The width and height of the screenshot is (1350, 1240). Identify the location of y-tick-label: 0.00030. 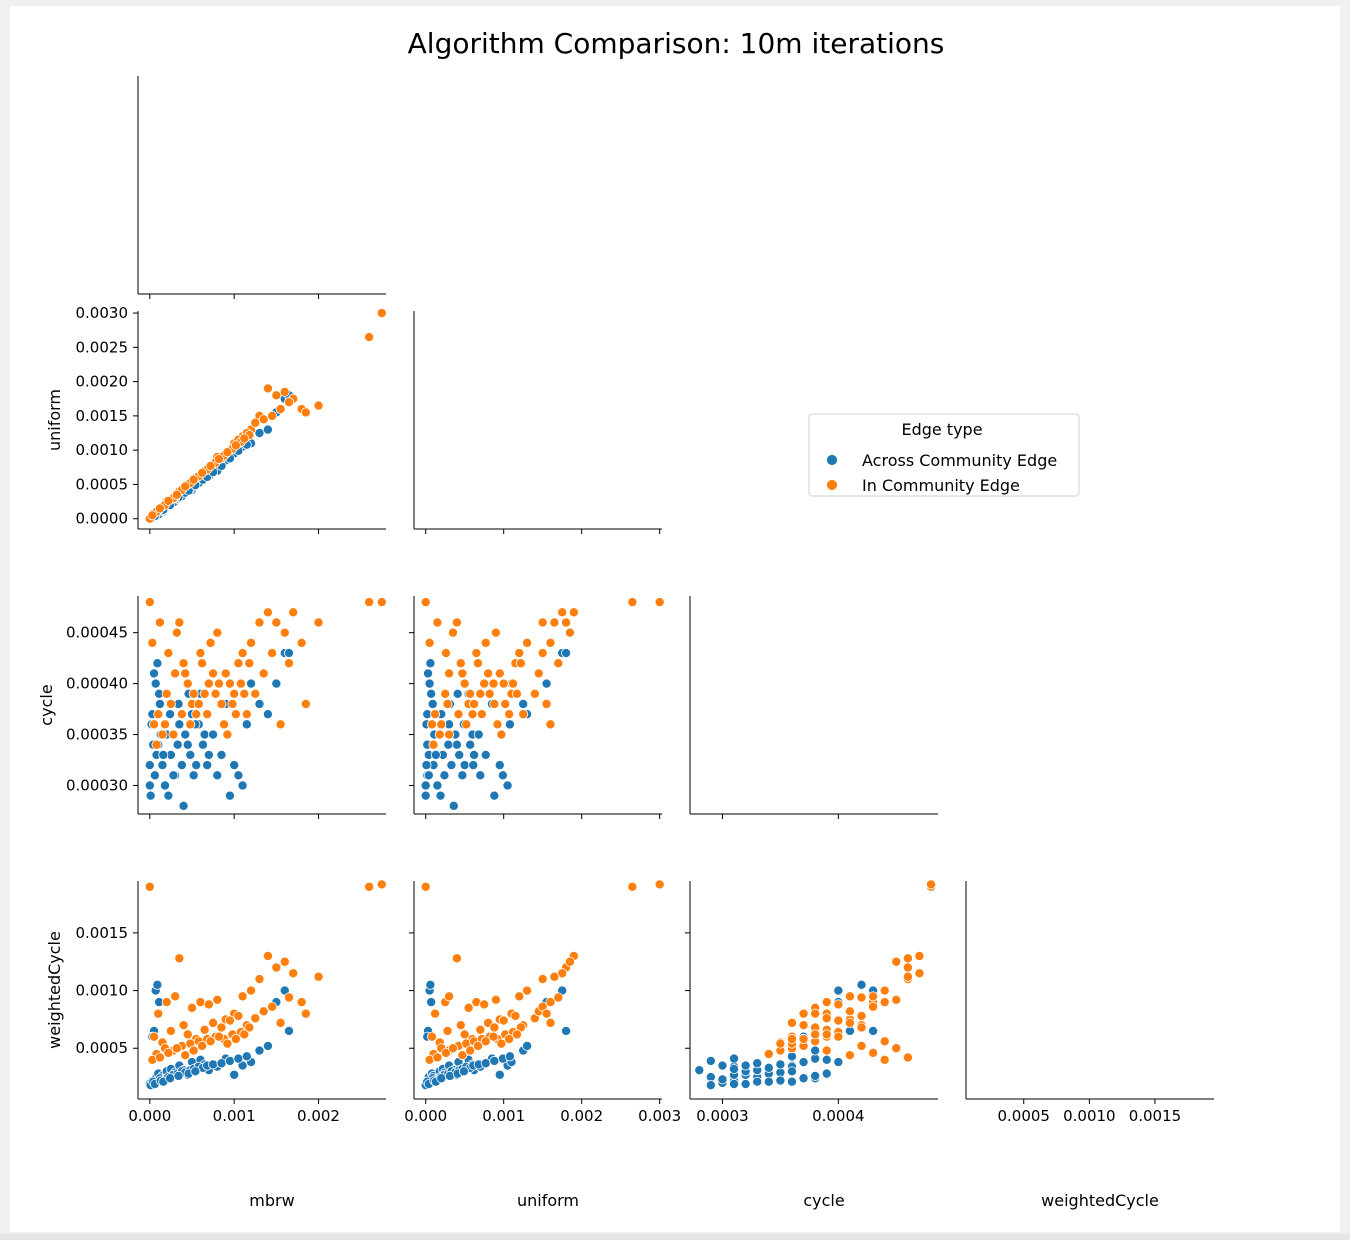
(97, 785).